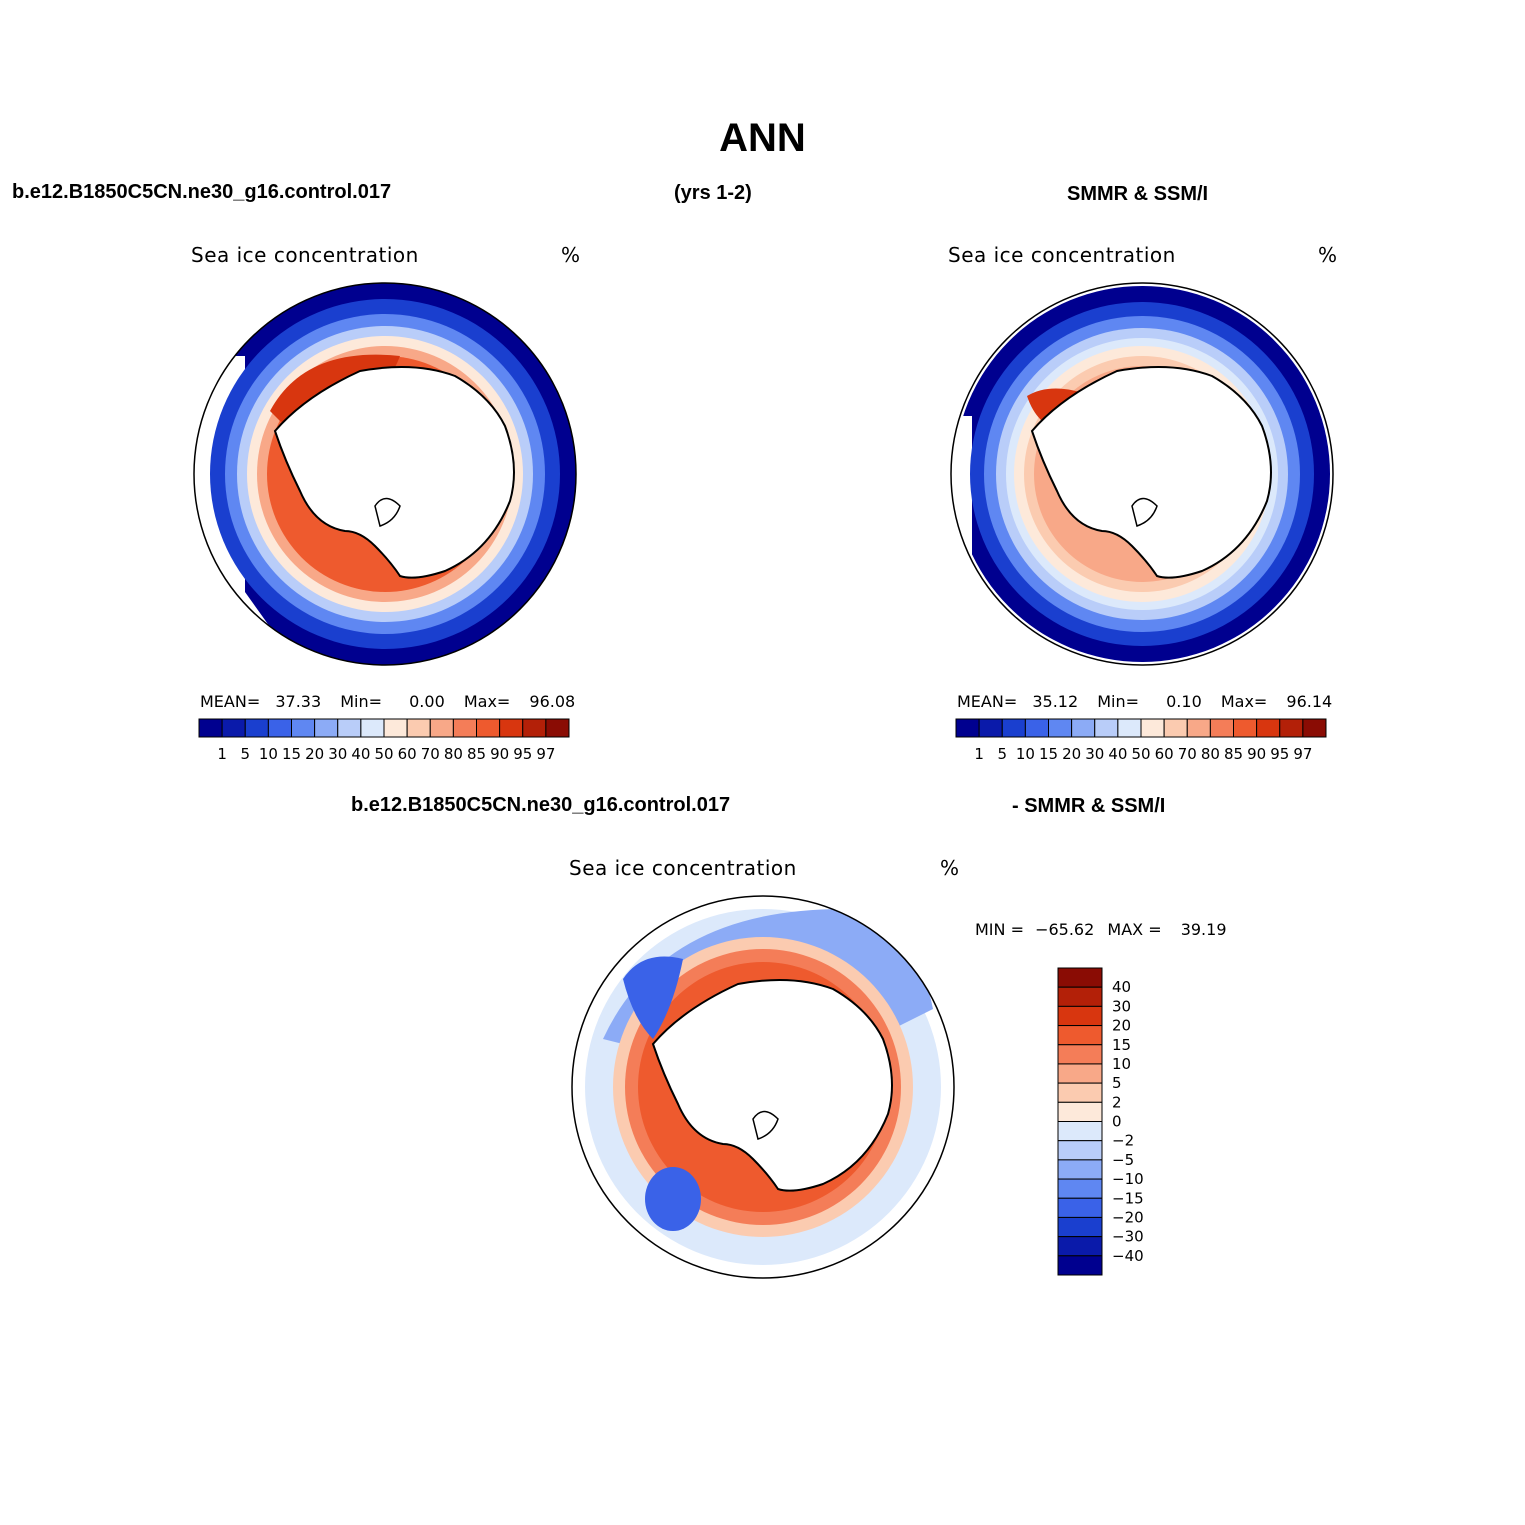  I want to click on colorbar-tick-label: −30, so click(1128, 1237).